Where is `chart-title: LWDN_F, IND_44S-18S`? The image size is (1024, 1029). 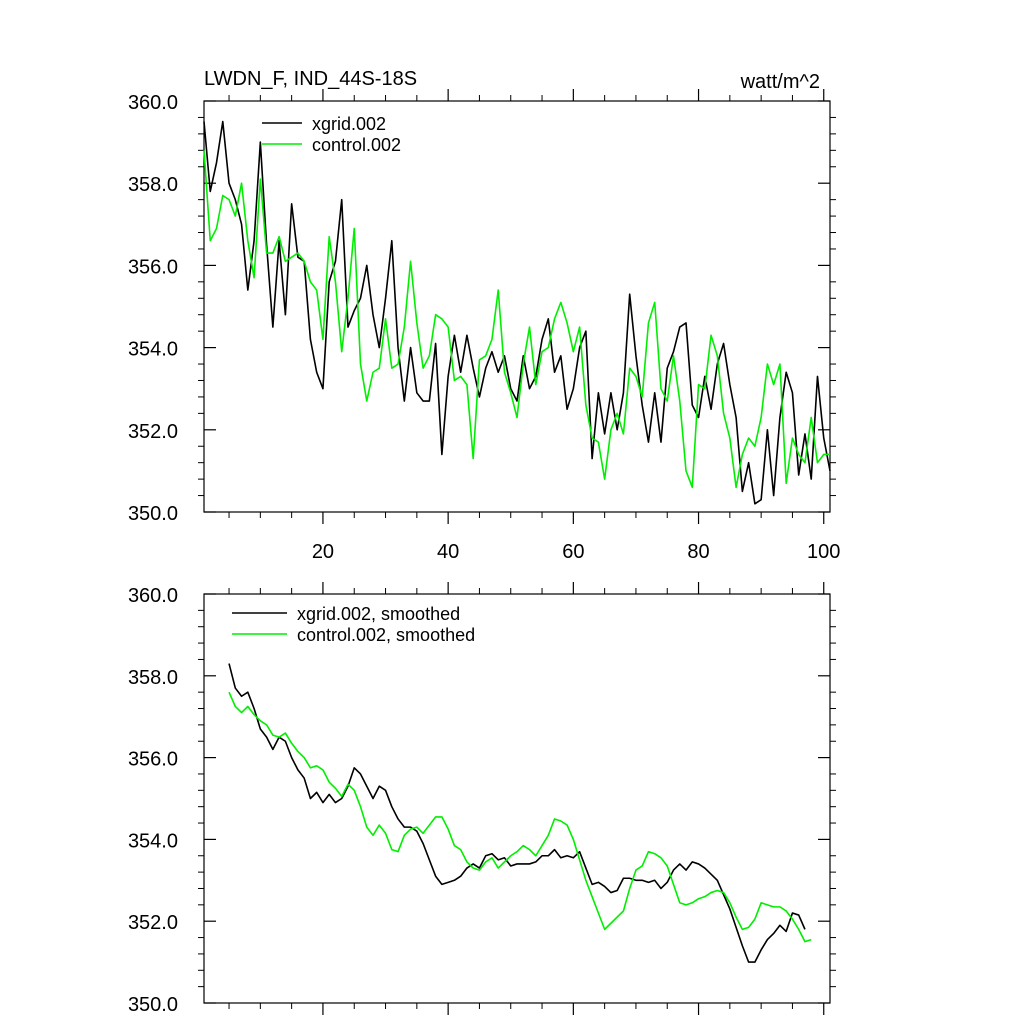
chart-title: LWDN_F, IND_44S-18S is located at coordinates (310, 79).